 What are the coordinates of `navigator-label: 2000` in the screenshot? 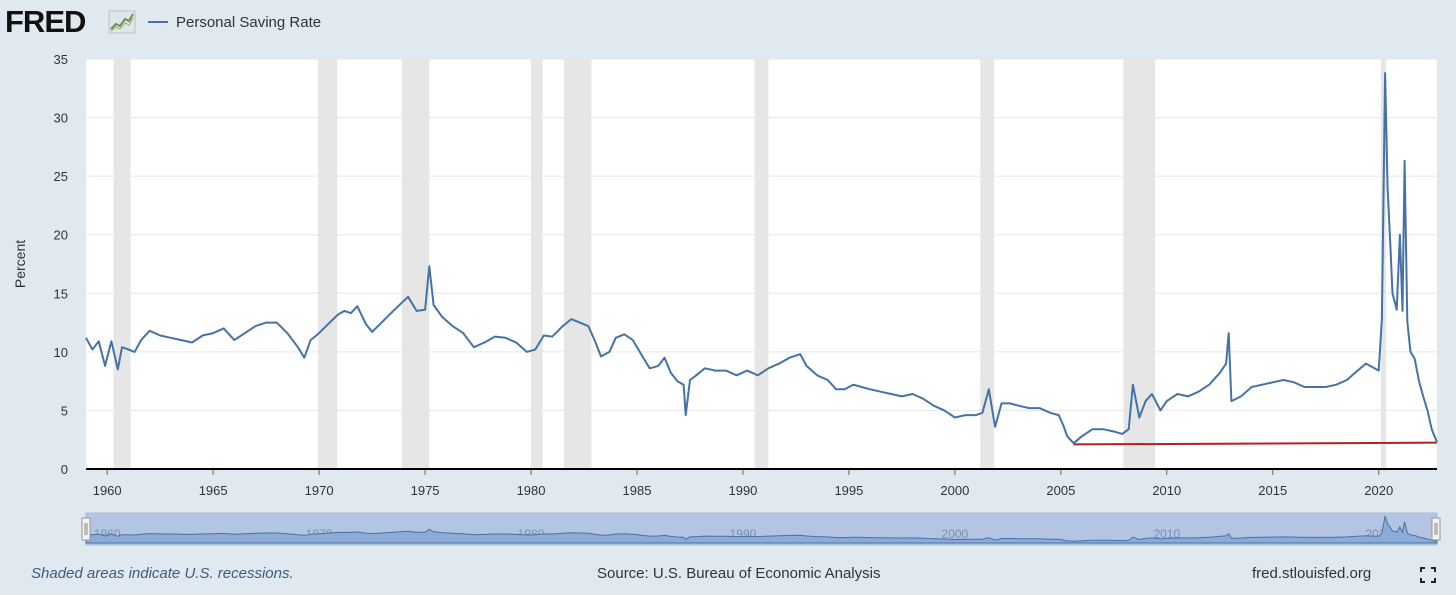 It's located at (955, 534).